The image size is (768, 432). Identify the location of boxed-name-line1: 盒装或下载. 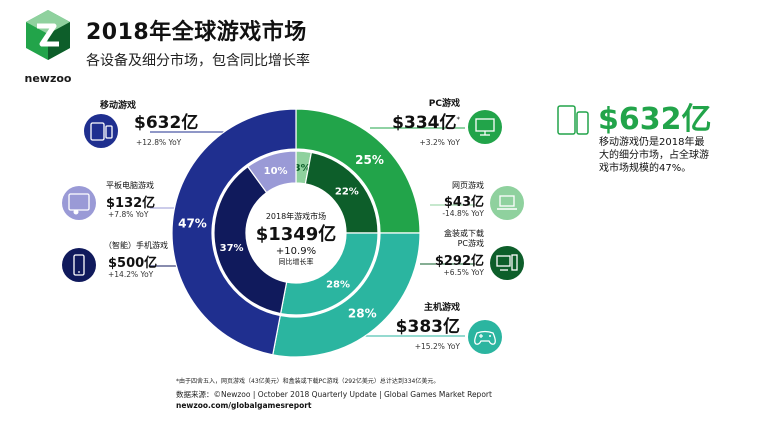
(464, 233).